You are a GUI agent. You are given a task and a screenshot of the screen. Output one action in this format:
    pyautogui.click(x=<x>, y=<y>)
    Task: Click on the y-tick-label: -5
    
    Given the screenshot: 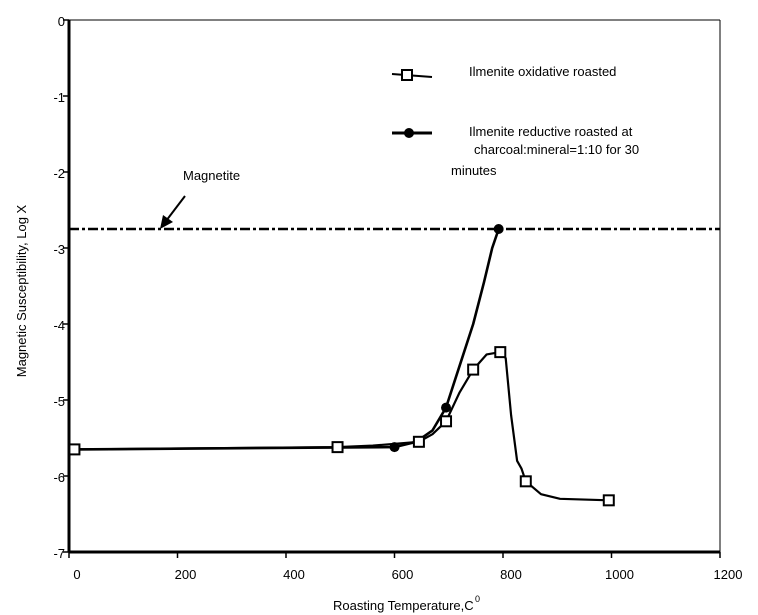 What is the action you would take?
    pyautogui.click(x=59, y=401)
    